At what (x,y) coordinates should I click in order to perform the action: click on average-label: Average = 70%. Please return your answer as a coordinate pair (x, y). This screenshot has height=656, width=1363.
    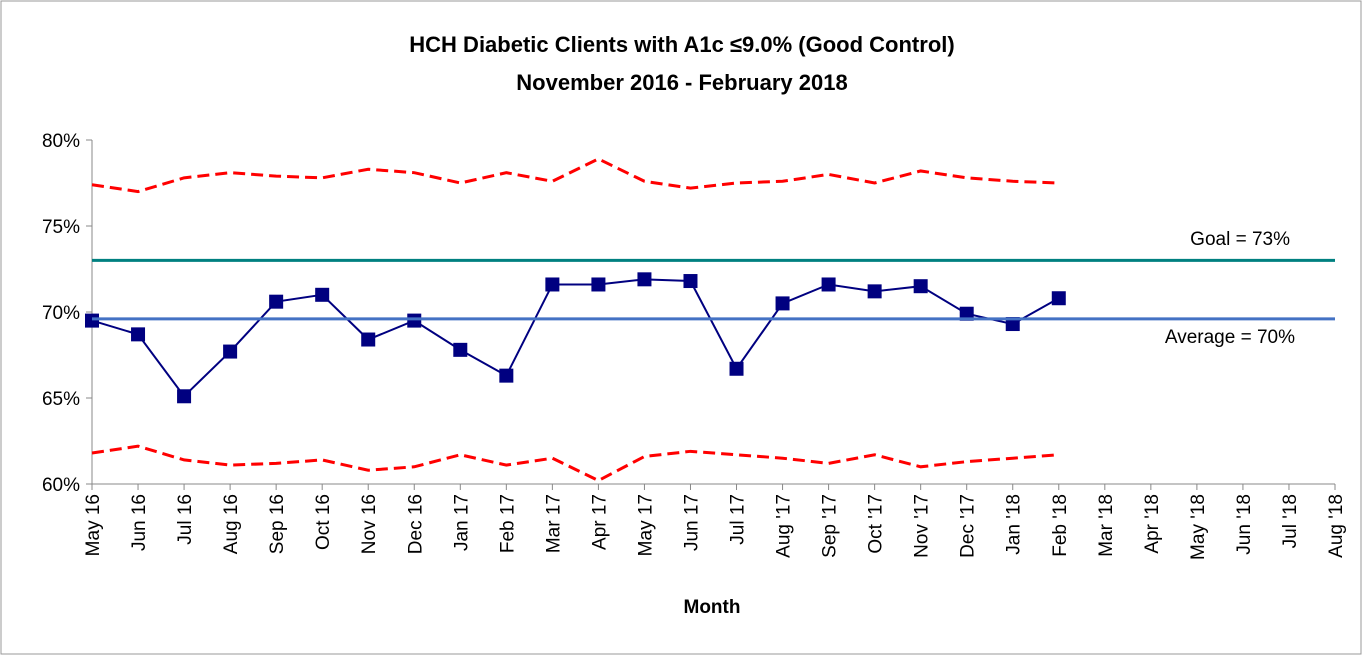
    Looking at the image, I should click on (1230, 337).